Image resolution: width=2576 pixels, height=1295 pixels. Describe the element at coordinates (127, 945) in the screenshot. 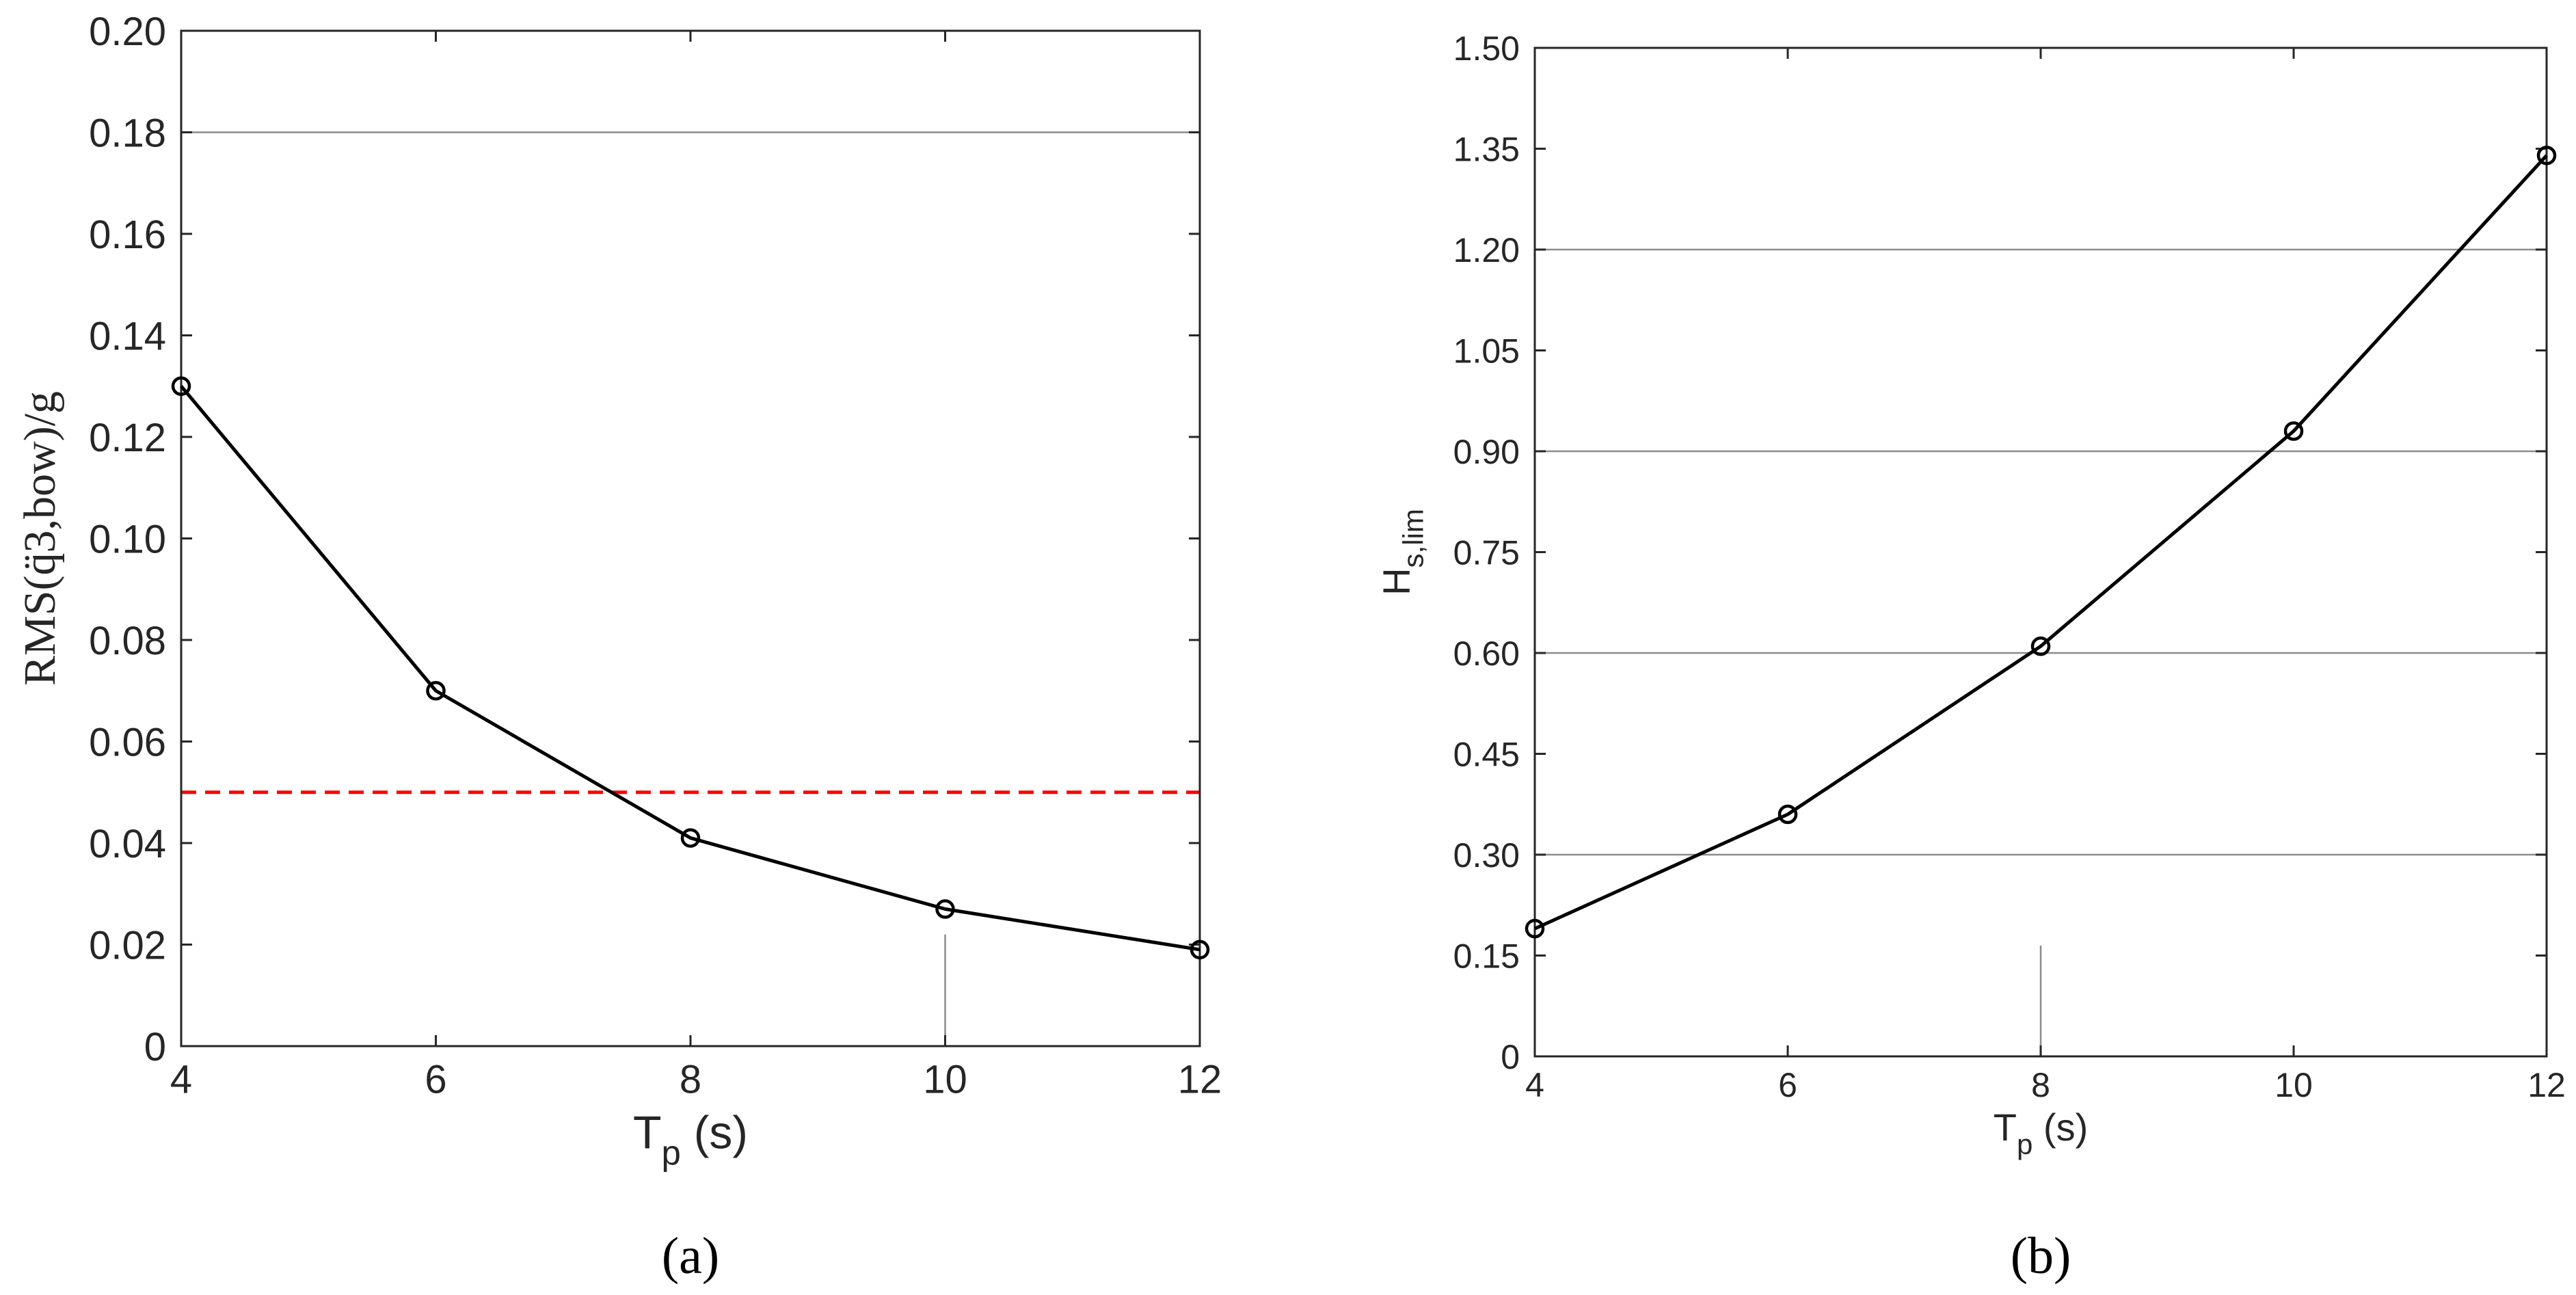

I see `y-tick-label: 0.02` at that location.